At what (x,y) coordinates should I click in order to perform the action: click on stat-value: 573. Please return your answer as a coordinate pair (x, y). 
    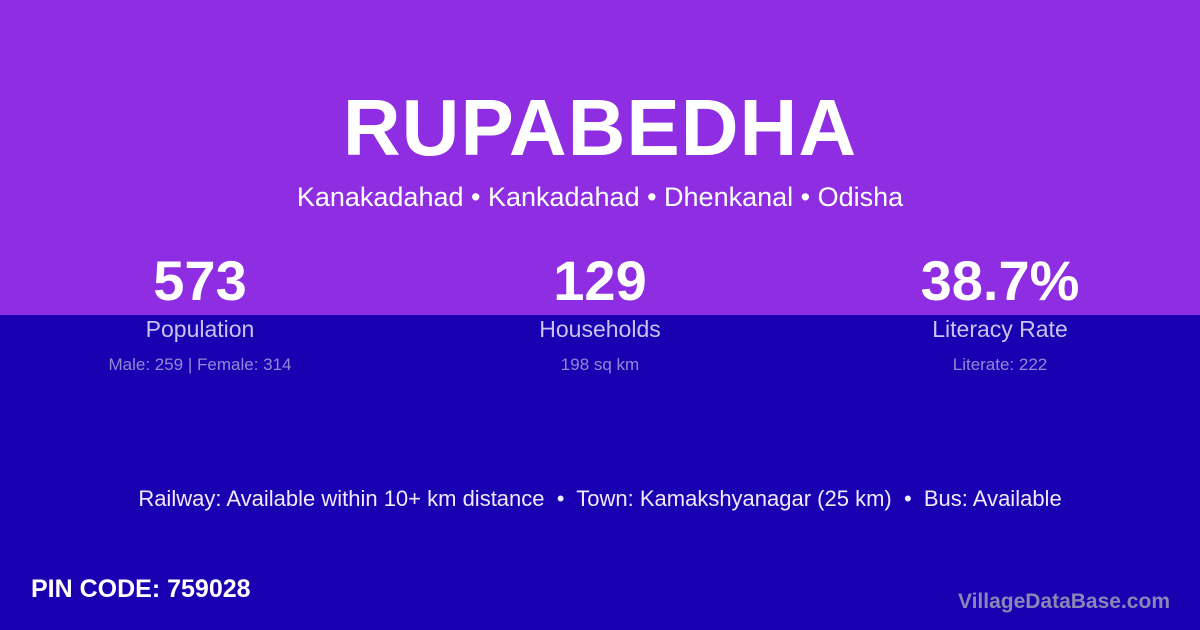
    Looking at the image, I should click on (200, 280).